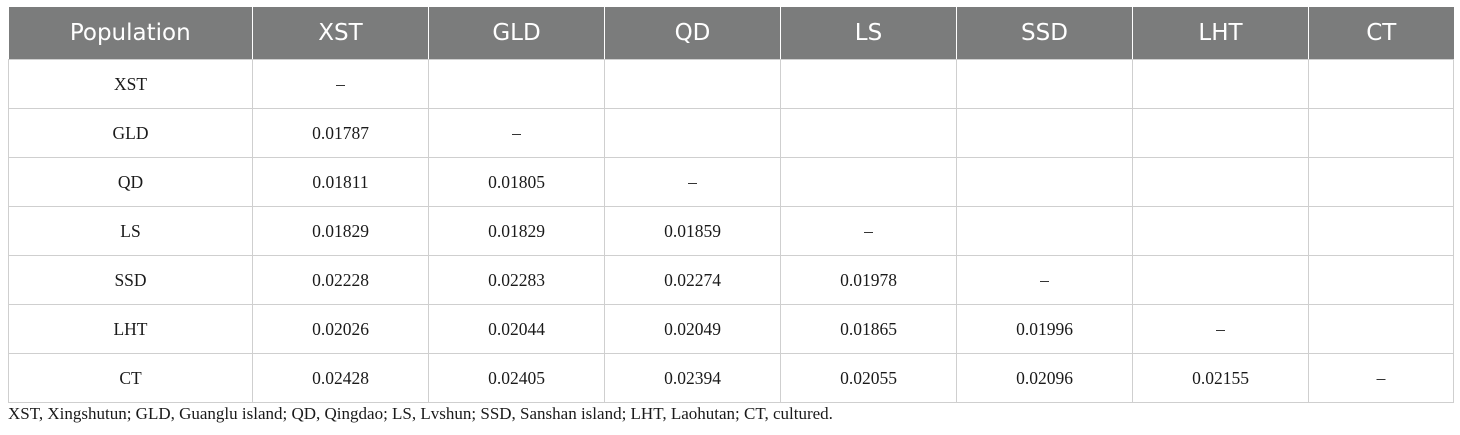  Describe the element at coordinates (516, 329) in the screenshot. I see `table-cell: 0.02044` at that location.